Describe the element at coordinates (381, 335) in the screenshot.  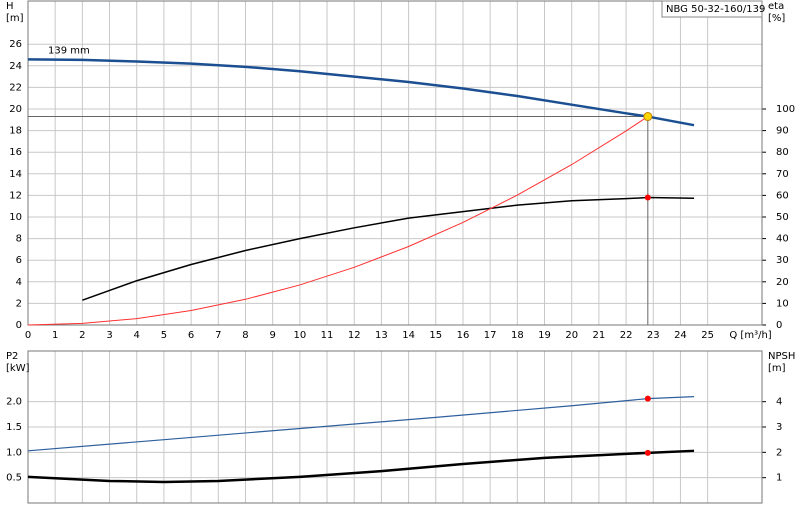
I see `x-tick-label: 13` at that location.